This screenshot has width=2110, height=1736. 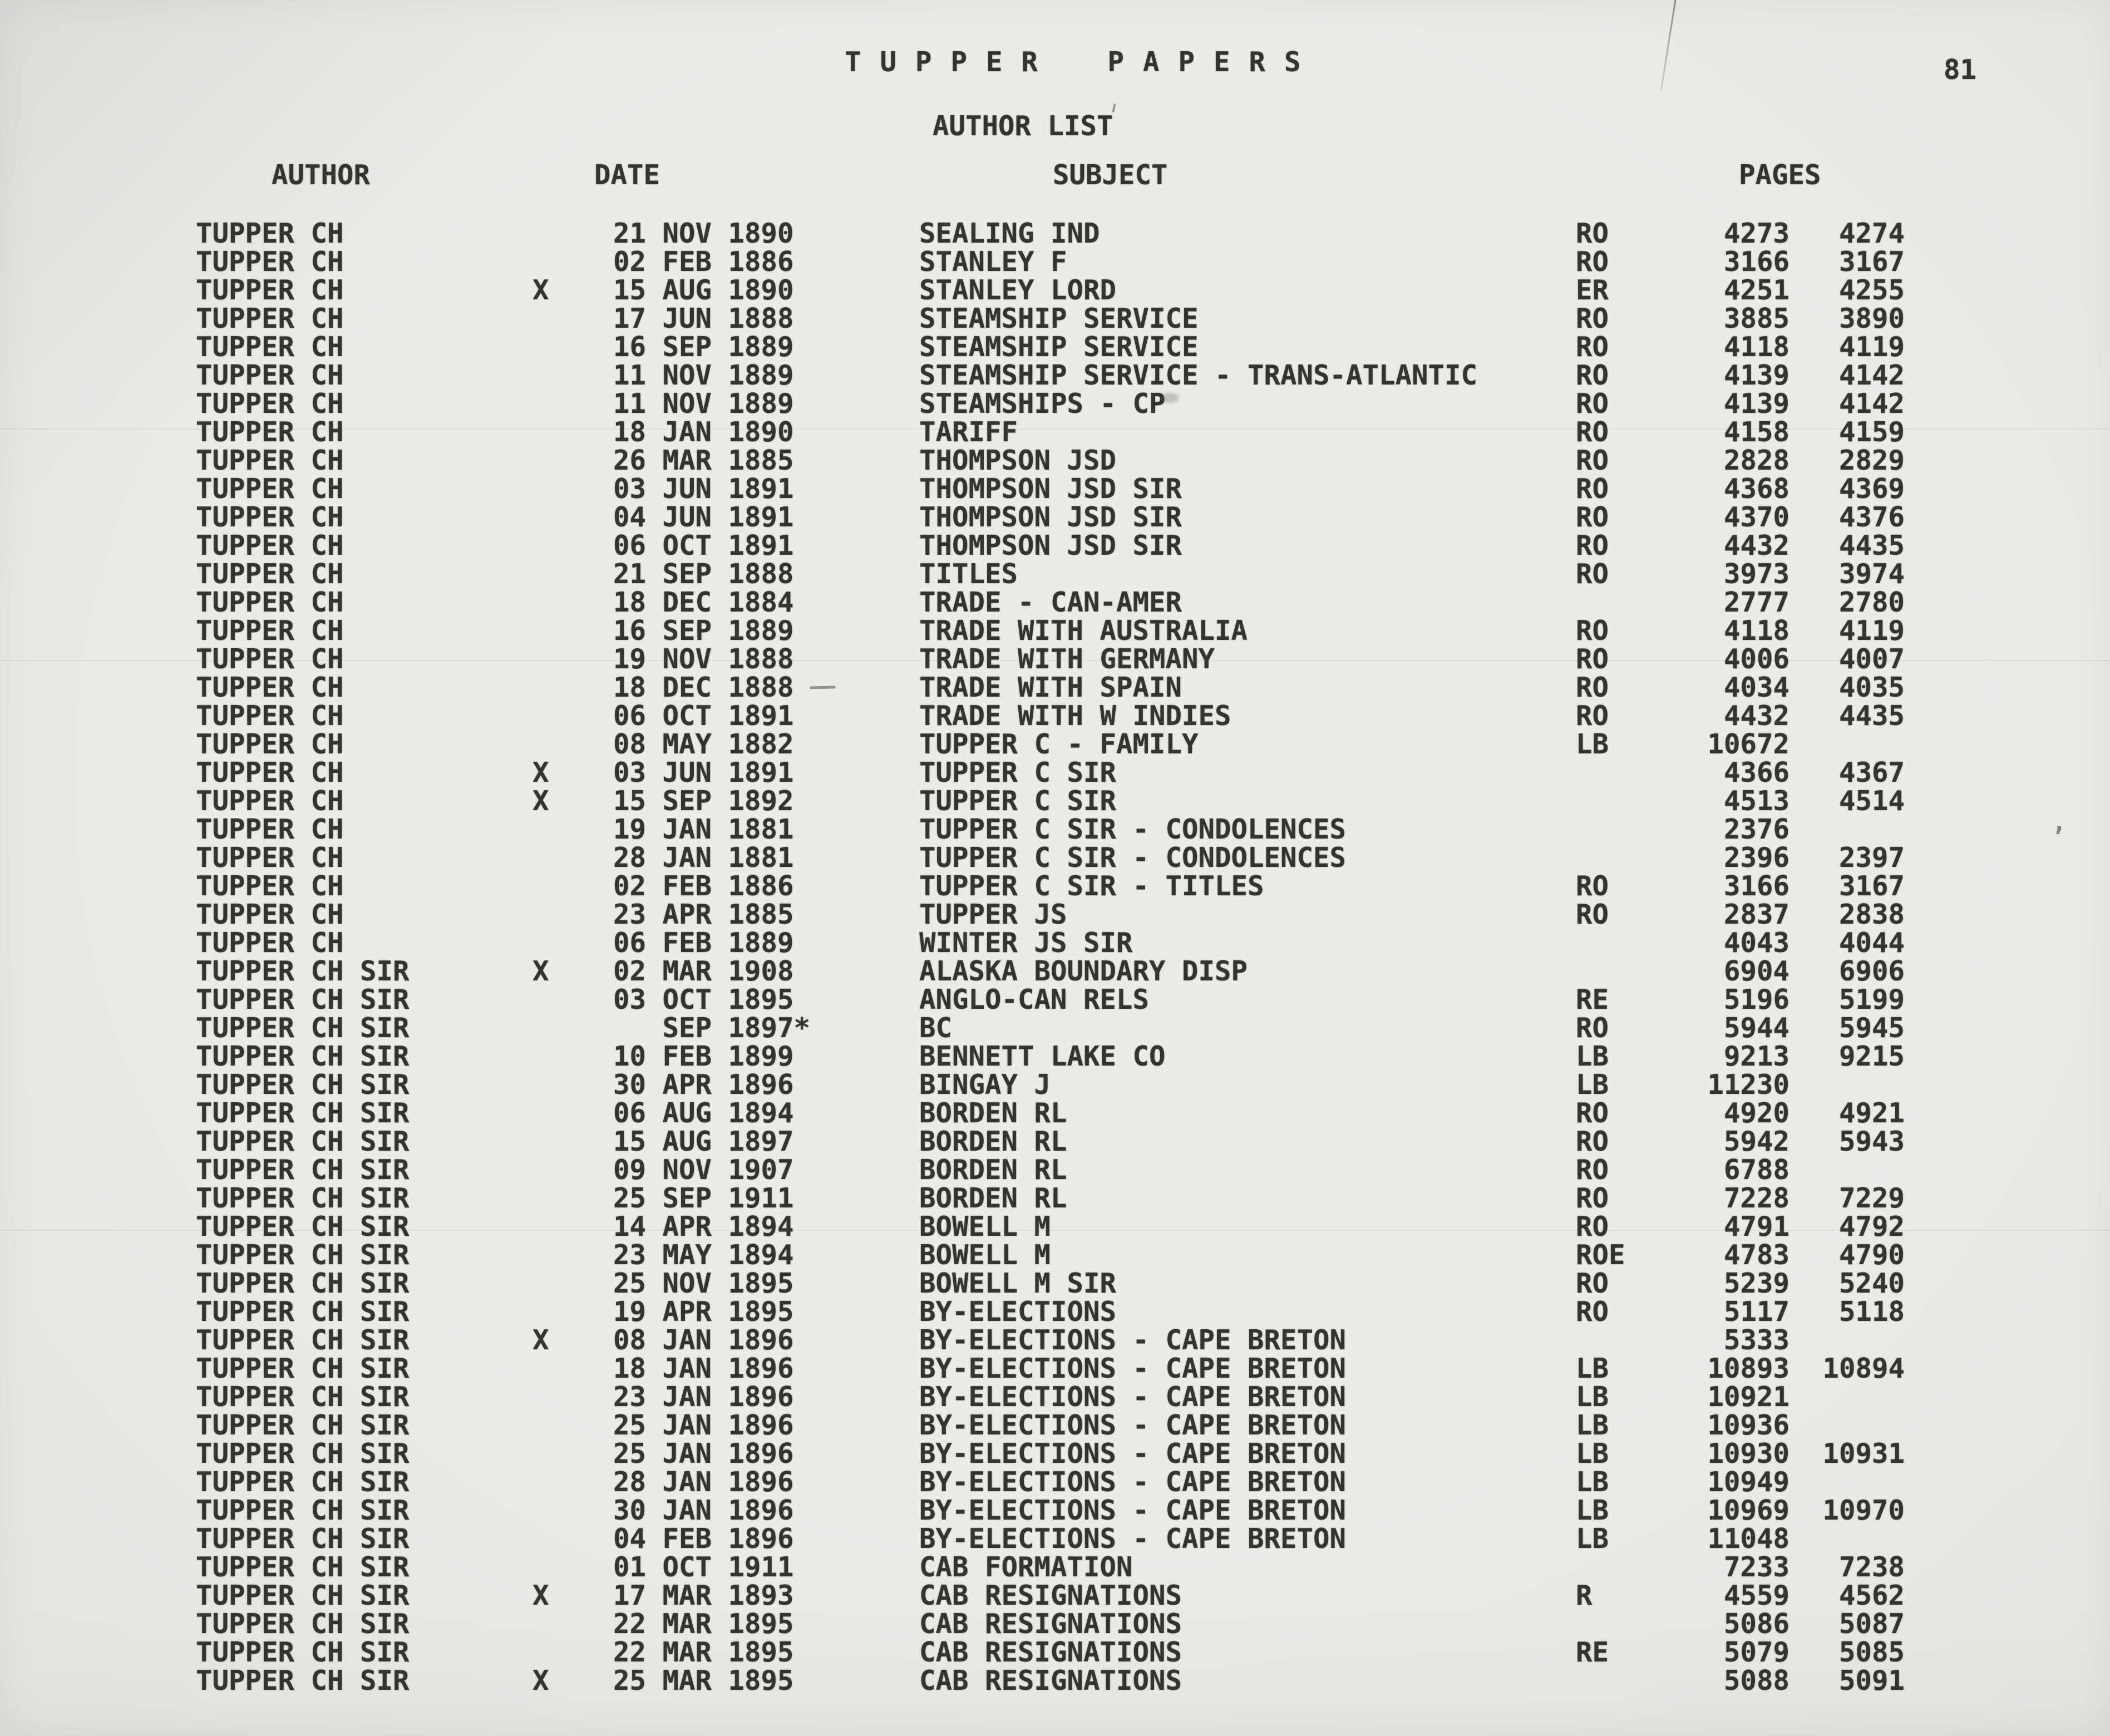 I want to click on subject-cell: SEALING IND, so click(x=1009, y=233).